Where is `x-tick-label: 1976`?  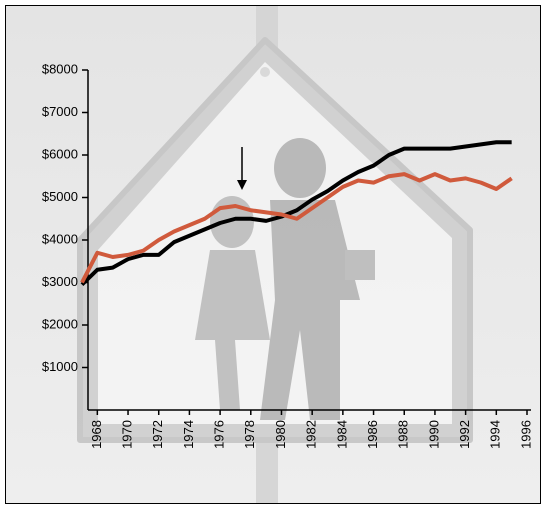 x-tick-label: 1976 is located at coordinates (219, 434).